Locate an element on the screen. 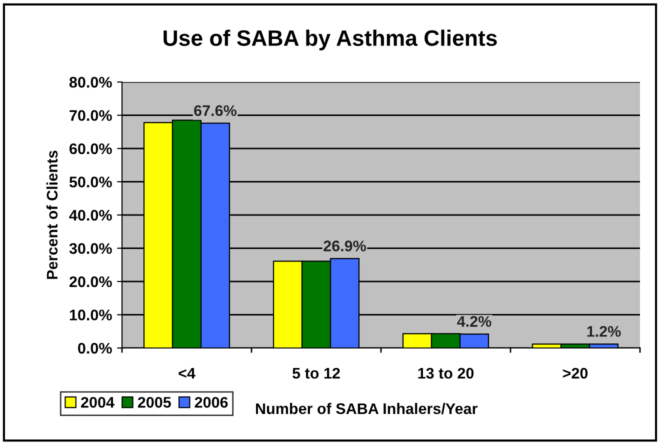  y-tick-label: 50.0% is located at coordinates (90, 182).